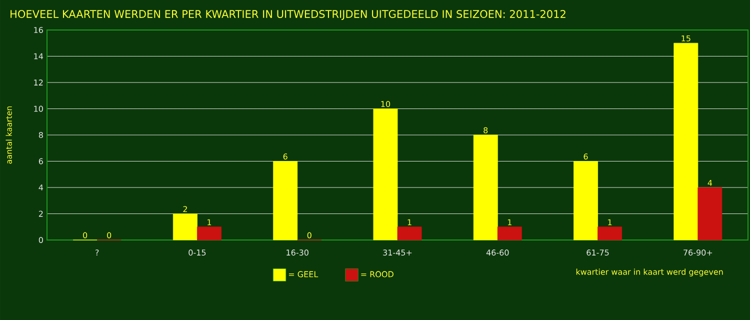 The height and width of the screenshot is (320, 750). What do you see at coordinates (698, 253) in the screenshot?
I see `x-tick-label: 76-90+` at bounding box center [698, 253].